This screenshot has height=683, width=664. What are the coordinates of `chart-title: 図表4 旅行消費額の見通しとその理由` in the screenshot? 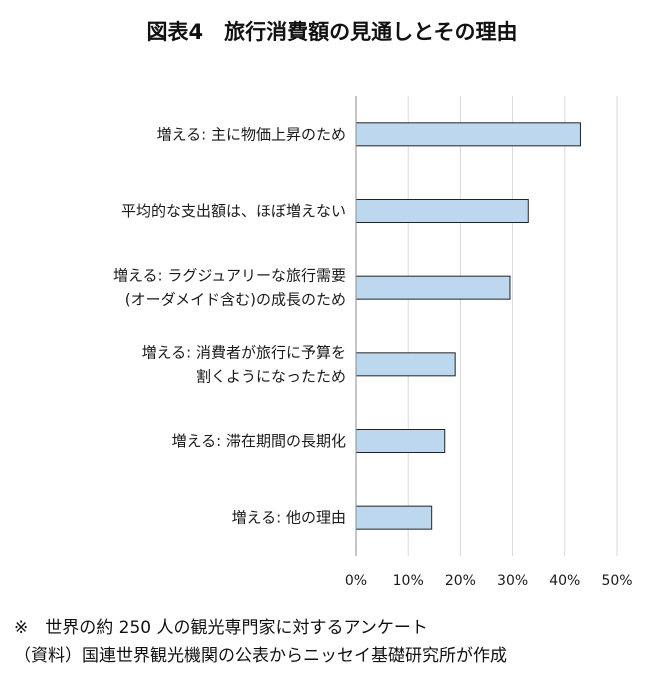 It's located at (332, 32).